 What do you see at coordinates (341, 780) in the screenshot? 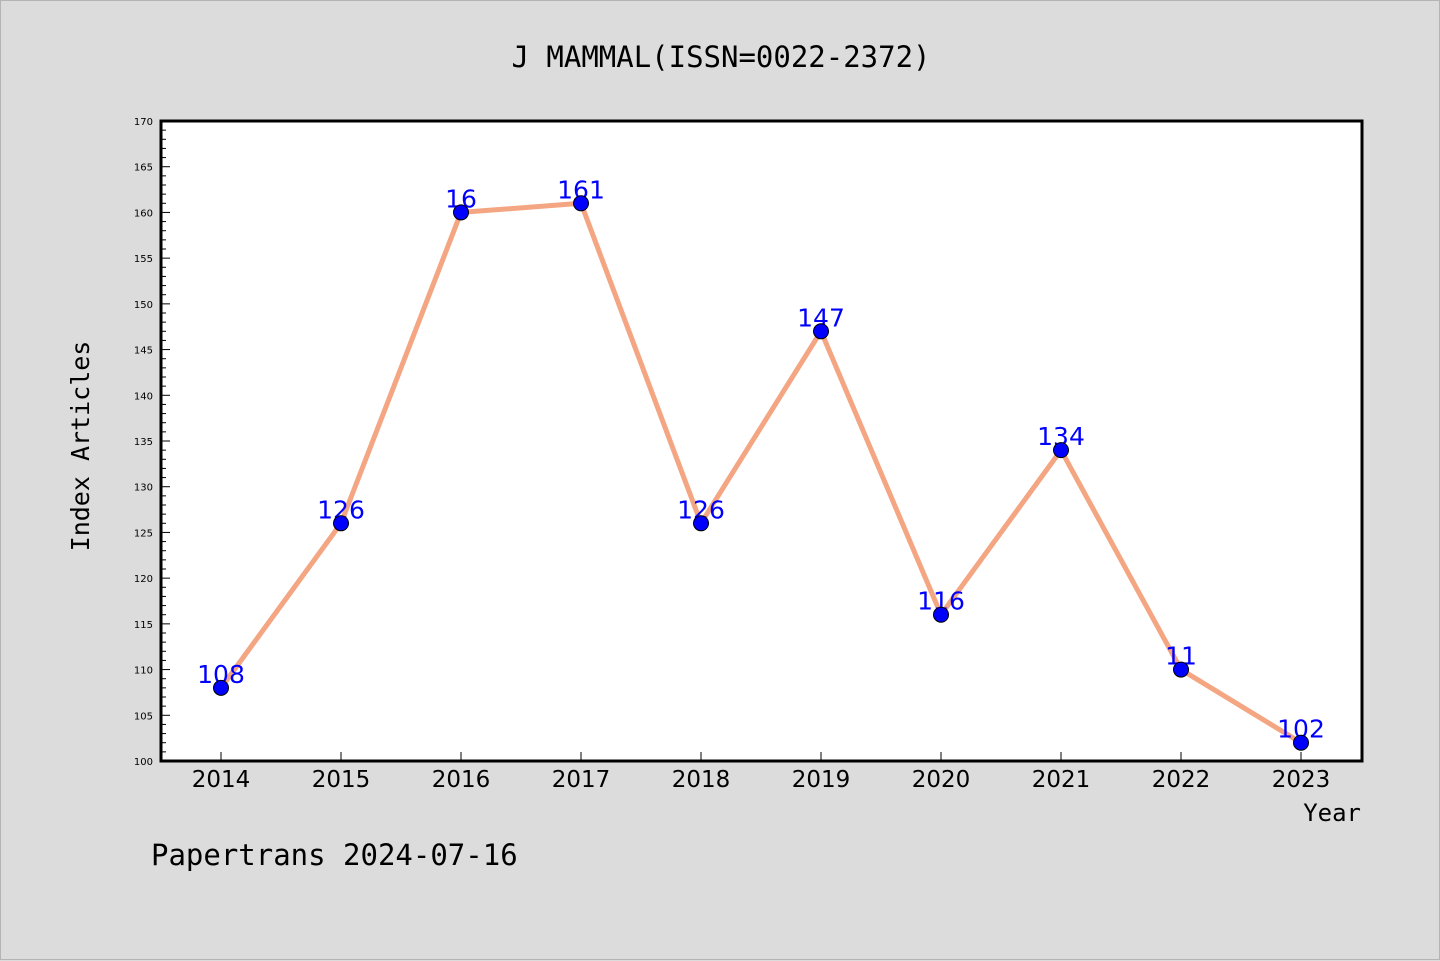
I see `x-tick-label: 2015` at bounding box center [341, 780].